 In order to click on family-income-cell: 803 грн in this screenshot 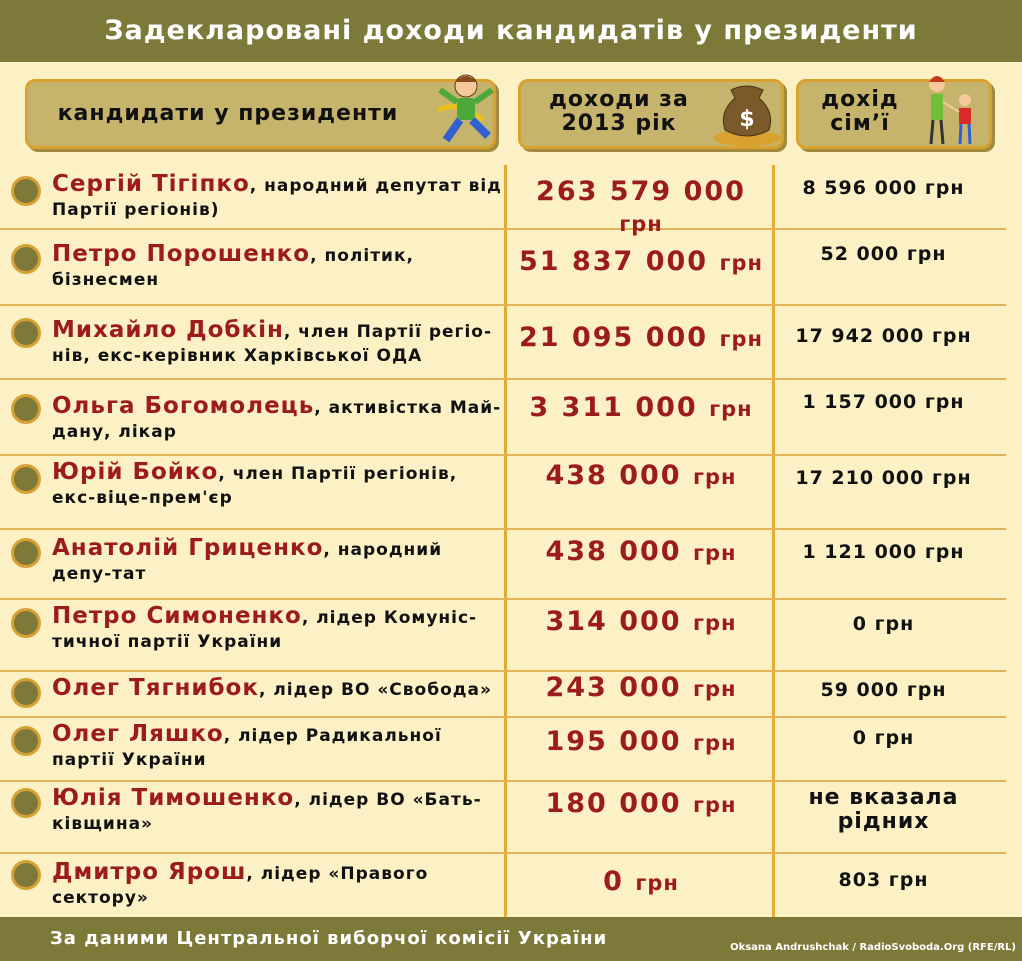, I will do `click(883, 880)`.